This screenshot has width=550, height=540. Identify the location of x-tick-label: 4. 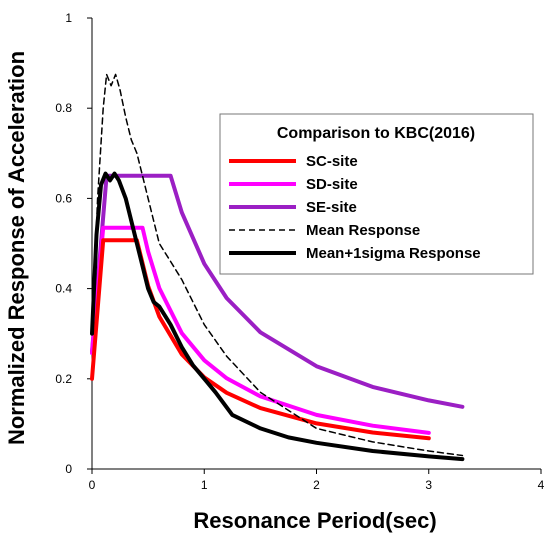
(541, 485).